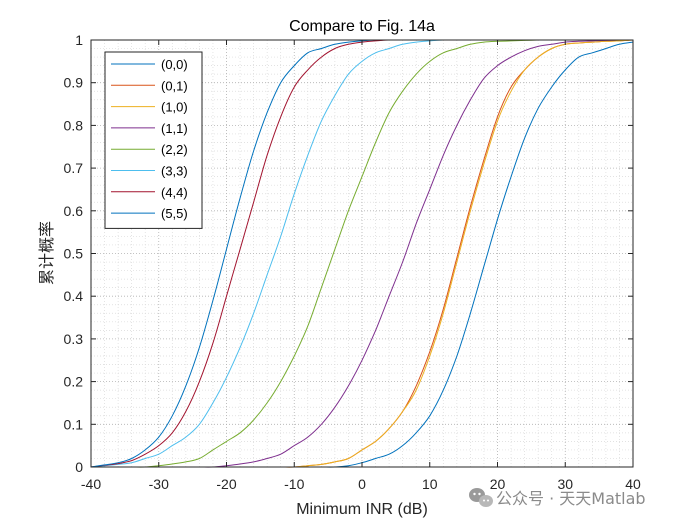 The image size is (700, 525). What do you see at coordinates (74, 125) in the screenshot?
I see `y-tick-label: 0.8` at bounding box center [74, 125].